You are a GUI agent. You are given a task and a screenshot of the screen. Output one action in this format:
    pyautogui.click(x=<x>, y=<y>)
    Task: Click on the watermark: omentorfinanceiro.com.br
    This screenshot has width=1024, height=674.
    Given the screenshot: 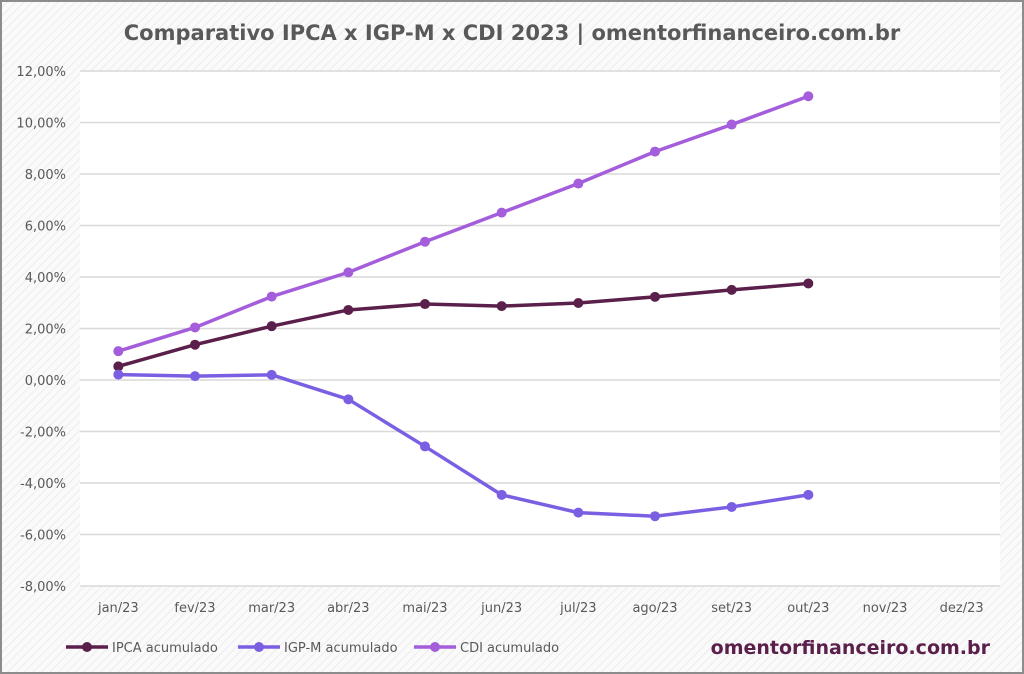 What is the action you would take?
    pyautogui.click(x=851, y=648)
    